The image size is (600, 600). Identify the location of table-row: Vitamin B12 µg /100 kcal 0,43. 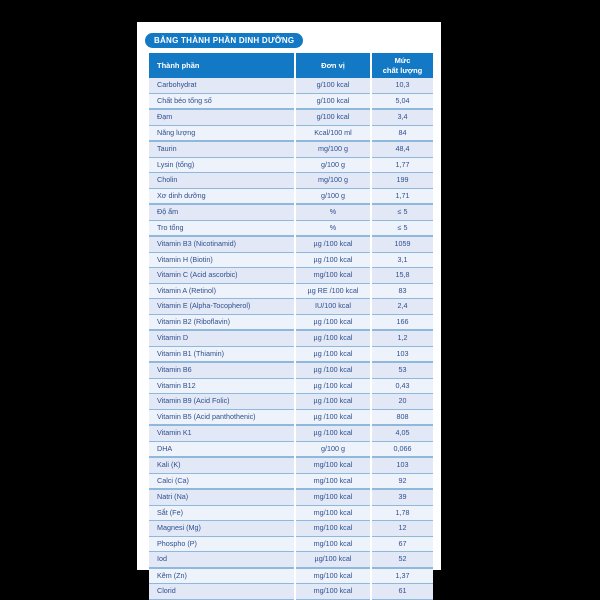
(291, 385).